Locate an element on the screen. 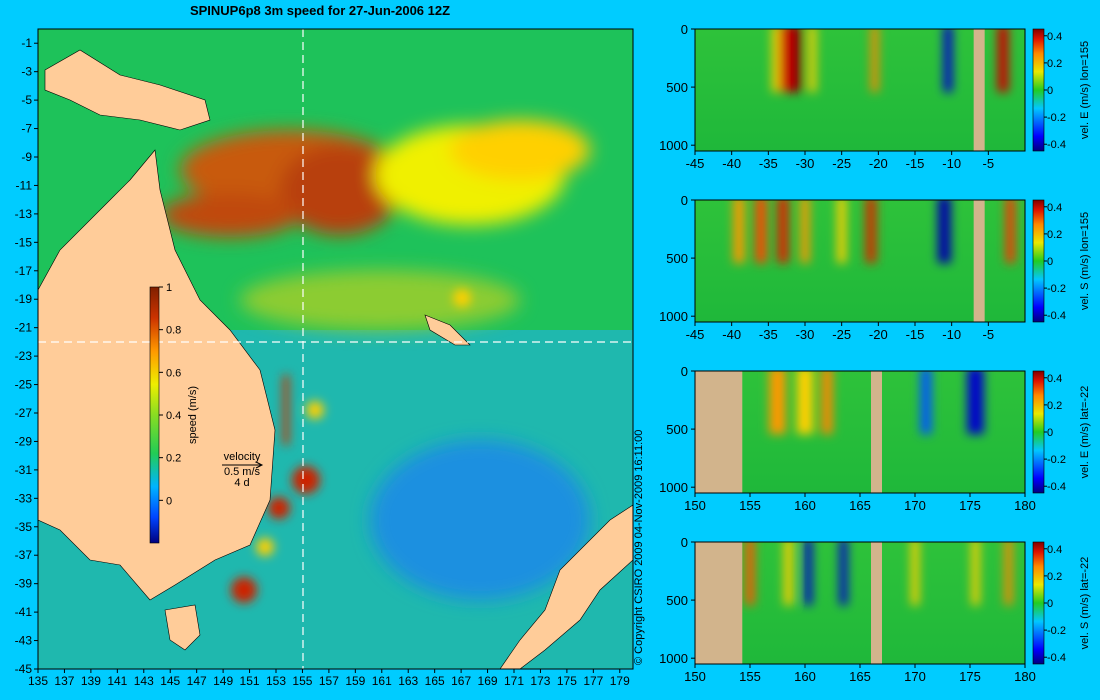 This screenshot has height=700, width=1100. section-x-tick-label: -5 is located at coordinates (989, 163).